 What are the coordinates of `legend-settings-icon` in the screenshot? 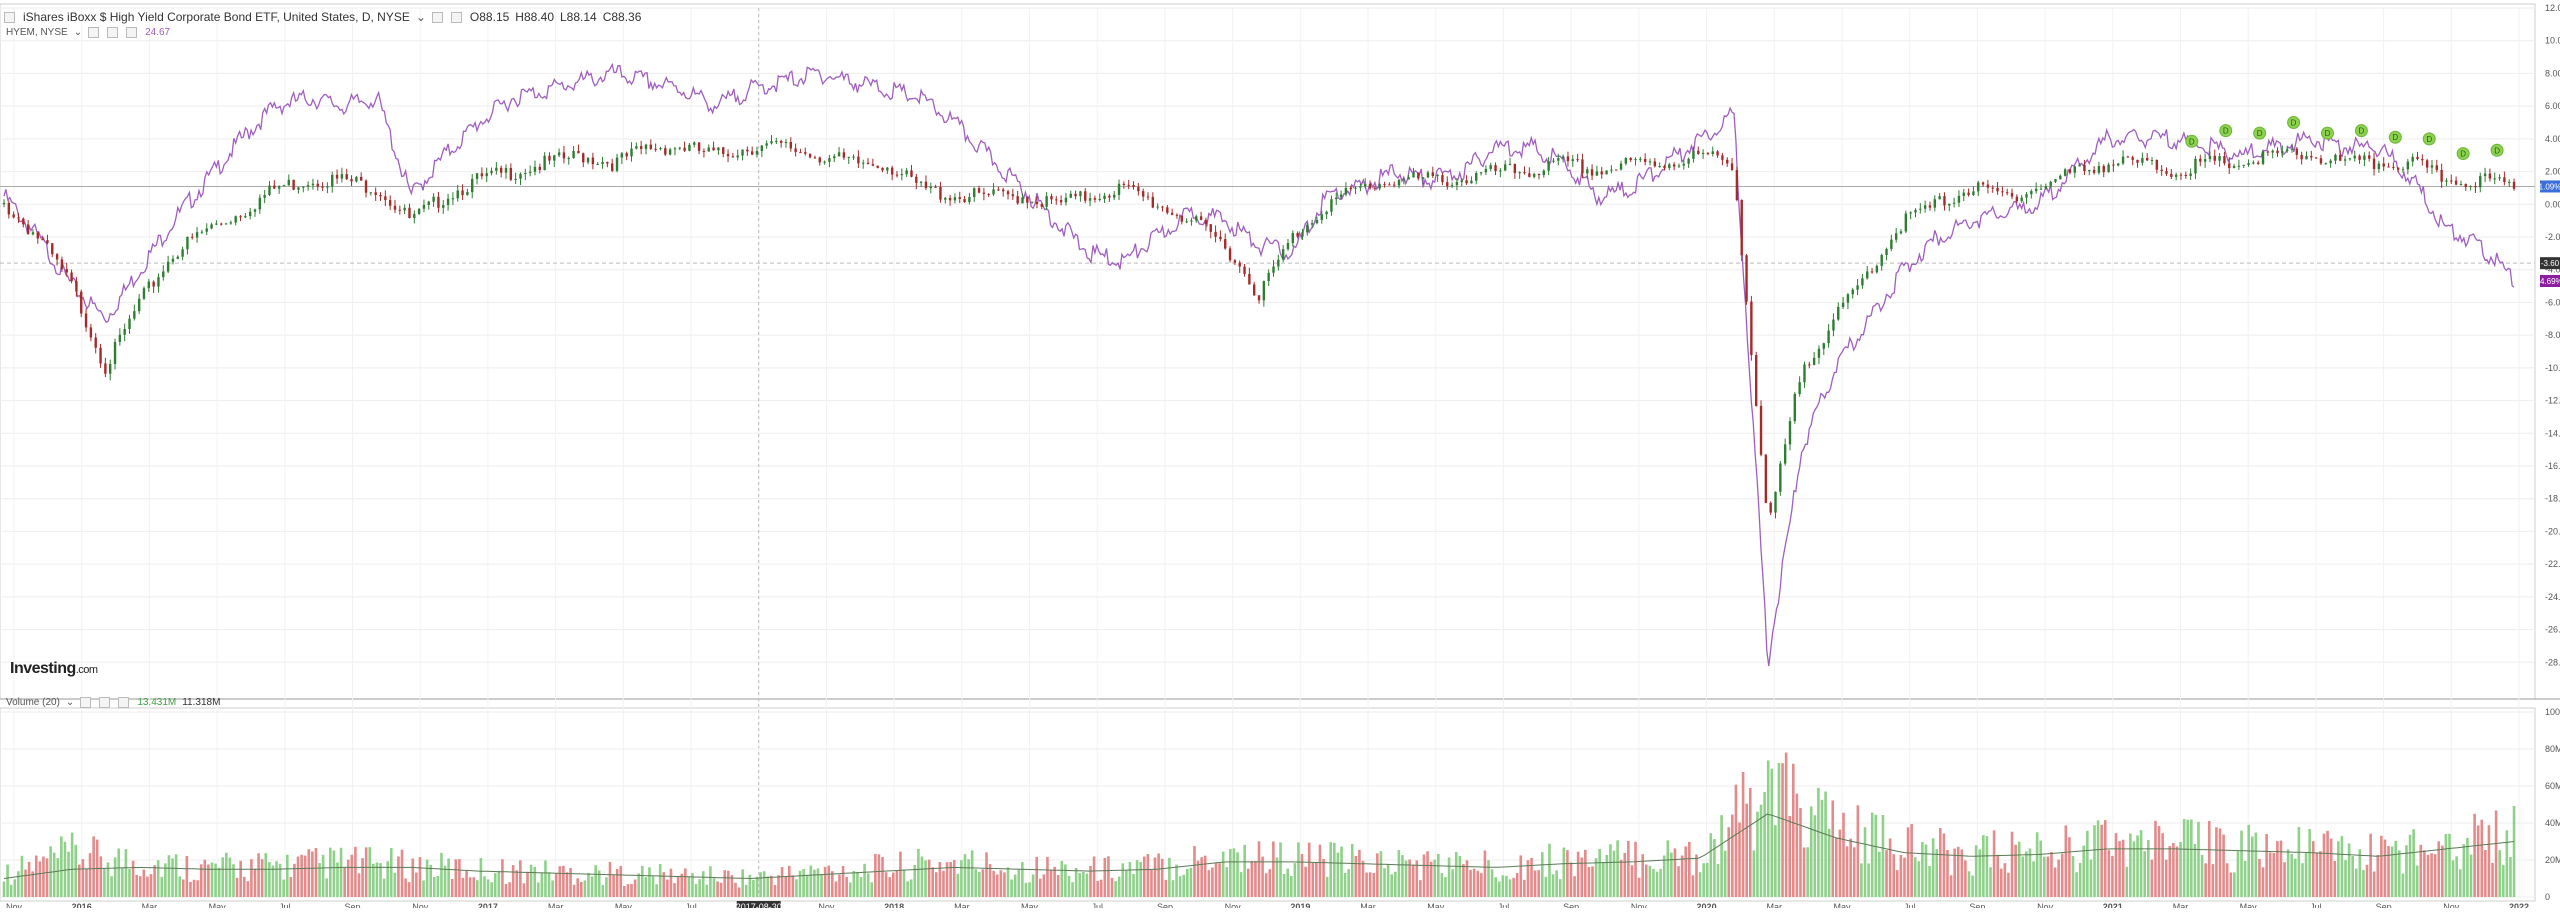 It's located at (437, 17).